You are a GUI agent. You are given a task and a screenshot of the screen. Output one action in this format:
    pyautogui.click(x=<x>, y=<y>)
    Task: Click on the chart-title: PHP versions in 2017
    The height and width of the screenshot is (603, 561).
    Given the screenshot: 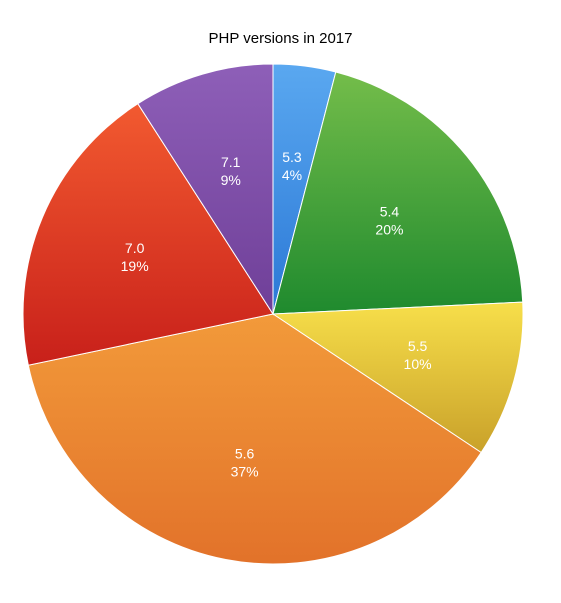 What is the action you would take?
    pyautogui.click(x=280, y=38)
    